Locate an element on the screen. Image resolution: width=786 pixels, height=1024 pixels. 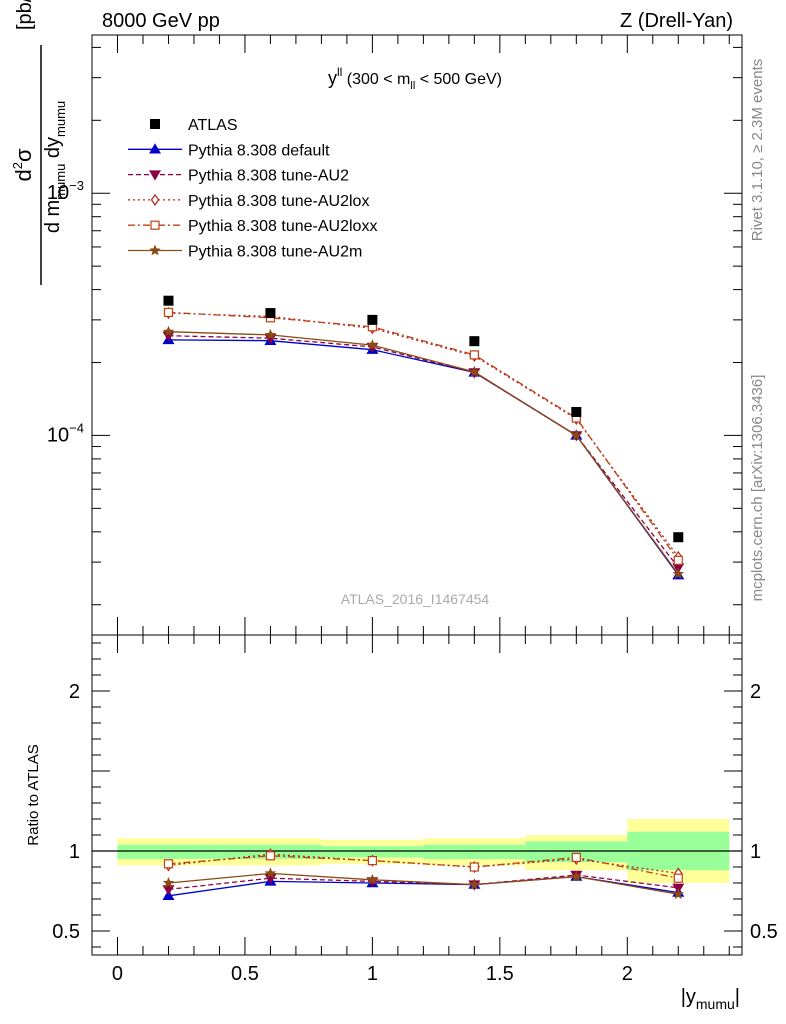
y-axis-denominator: d mmumu dymumu is located at coordinates (55, 167).